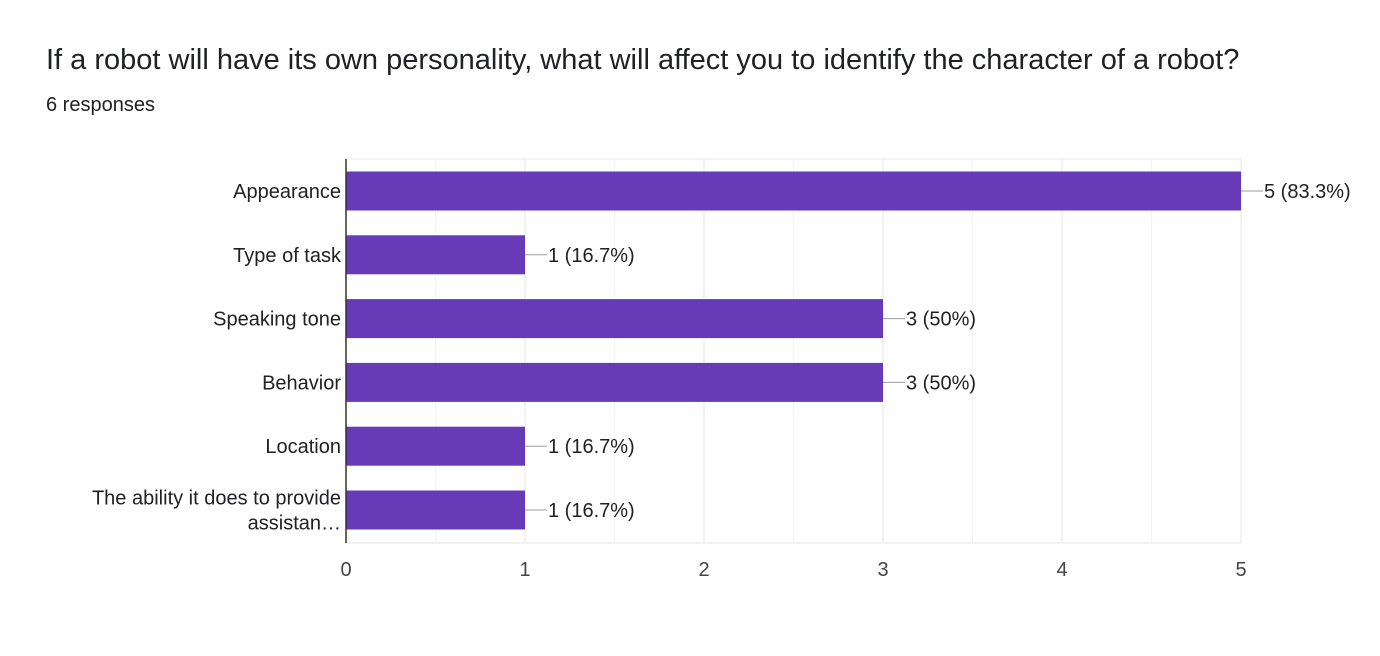 The width and height of the screenshot is (1380, 656). Describe the element at coordinates (287, 256) in the screenshot. I see `category-label: Type of task` at that location.